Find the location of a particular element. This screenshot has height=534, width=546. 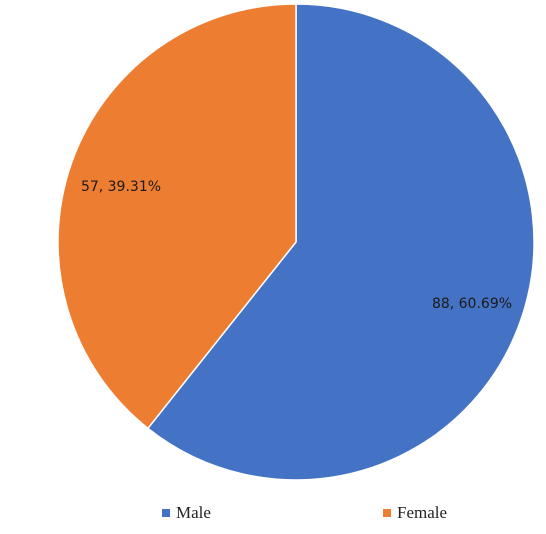

legend-item-female: Female is located at coordinates (415, 513).